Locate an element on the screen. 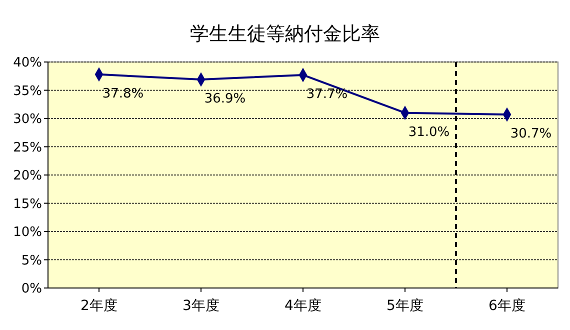  y-tick-label: 15% is located at coordinates (27, 204).